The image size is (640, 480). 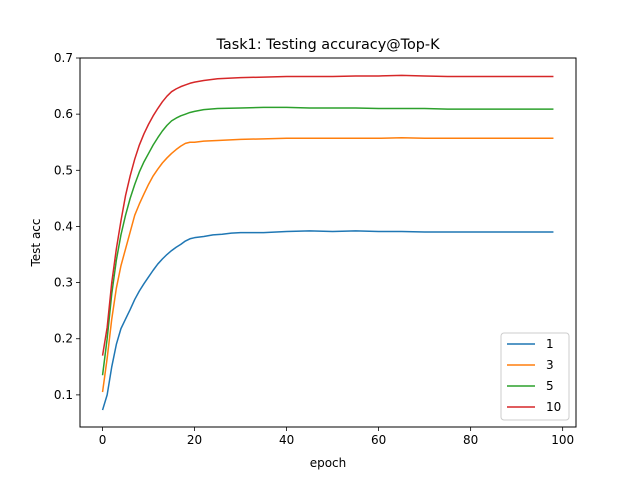 What do you see at coordinates (103, 440) in the screenshot?
I see `x-tick-label: 0` at bounding box center [103, 440].